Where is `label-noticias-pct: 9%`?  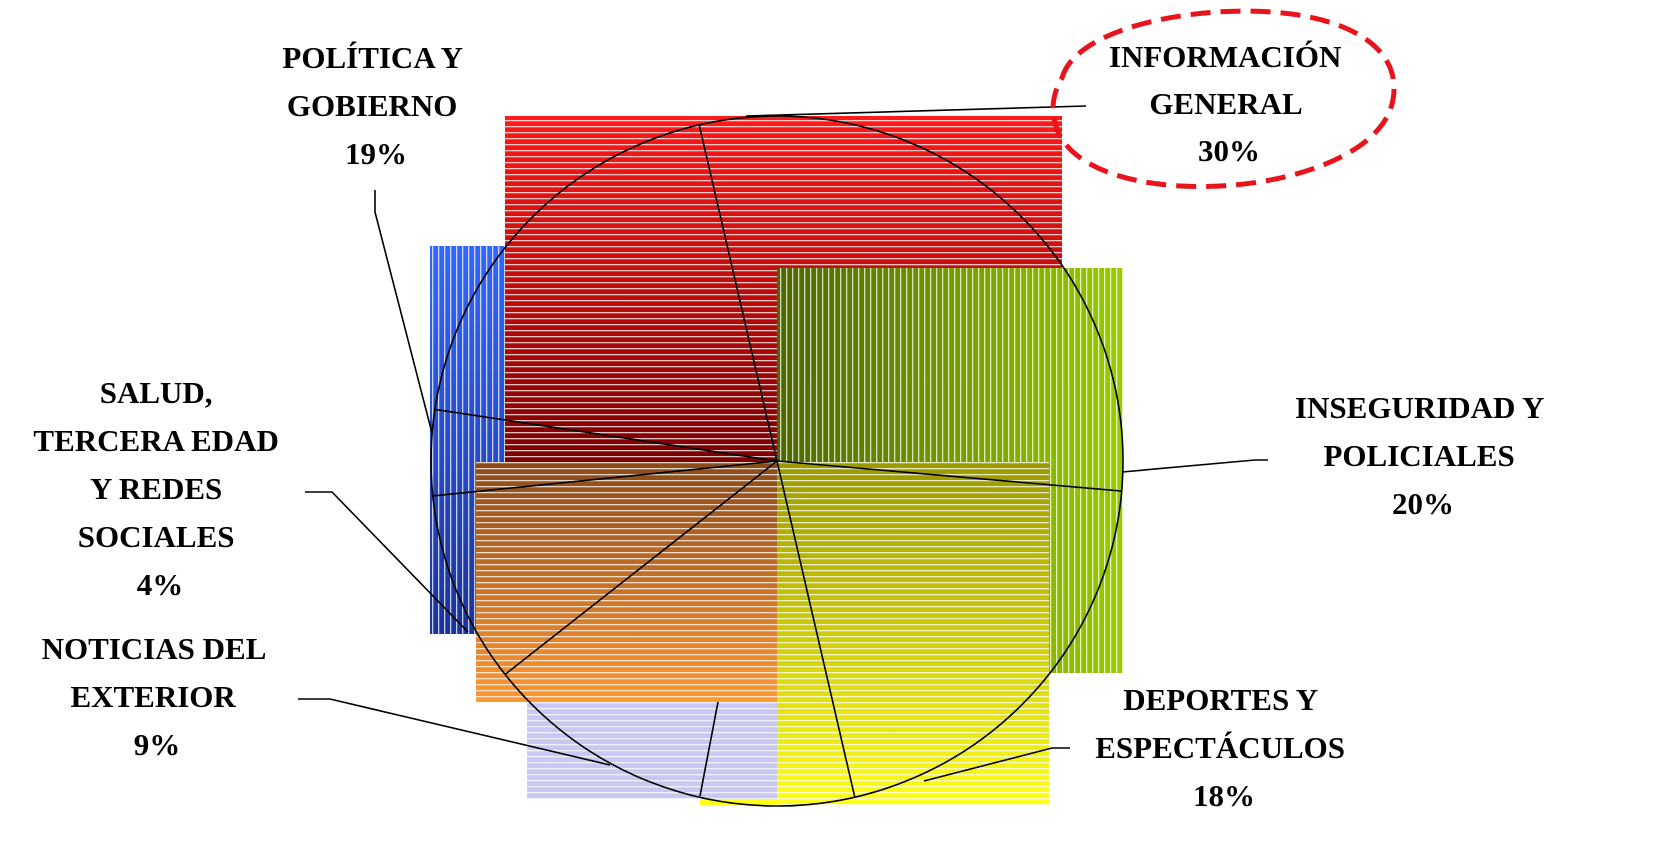 label-noticias-pct: 9% is located at coordinates (157, 744).